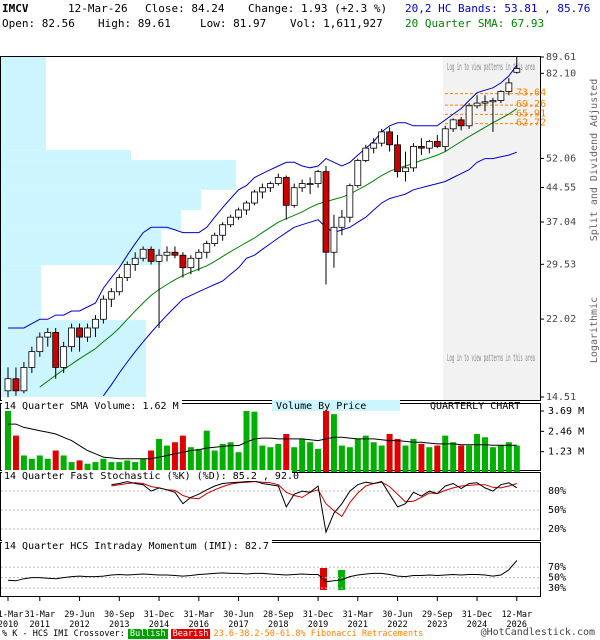 This screenshot has width=600, height=640. Describe the element at coordinates (101, 199) in the screenshot. I see `volume-by-price-bar` at that location.